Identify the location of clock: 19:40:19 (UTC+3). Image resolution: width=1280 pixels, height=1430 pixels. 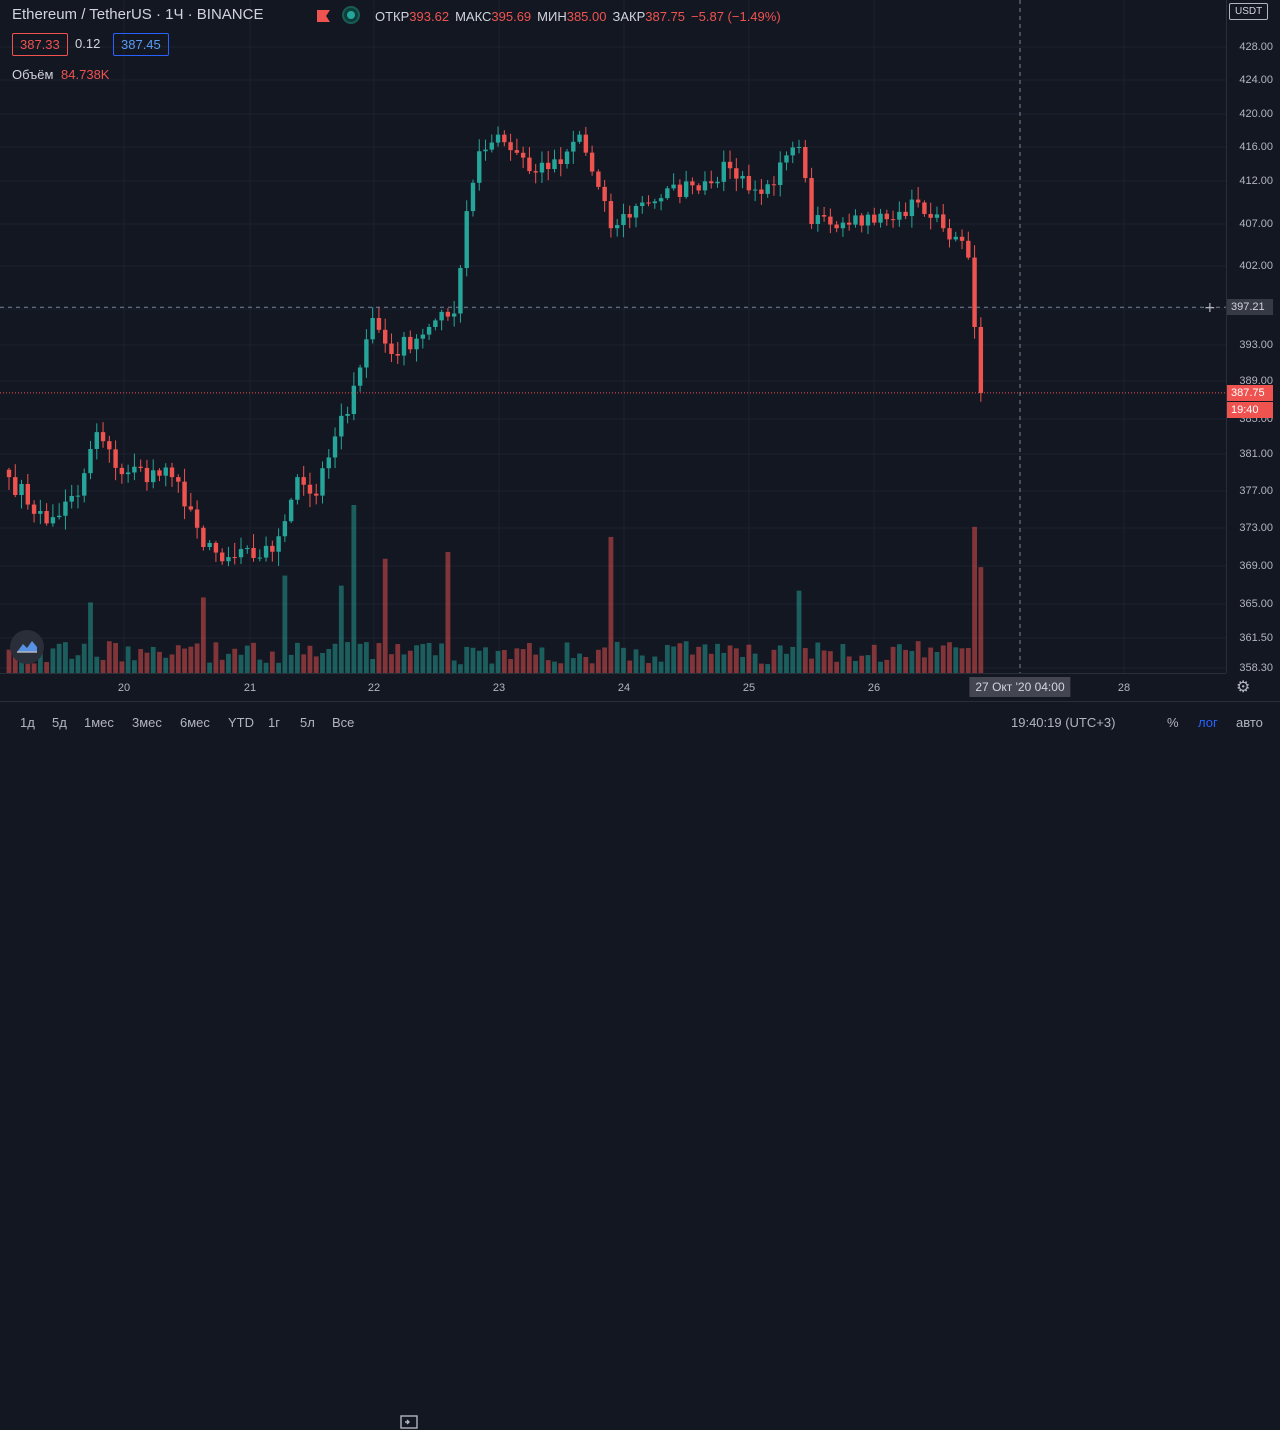
(1063, 722).